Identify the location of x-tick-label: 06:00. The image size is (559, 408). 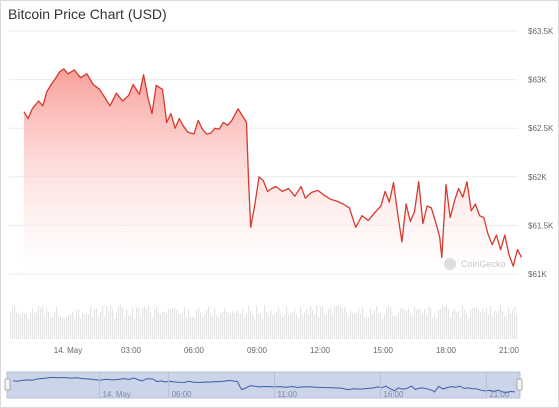
(194, 350).